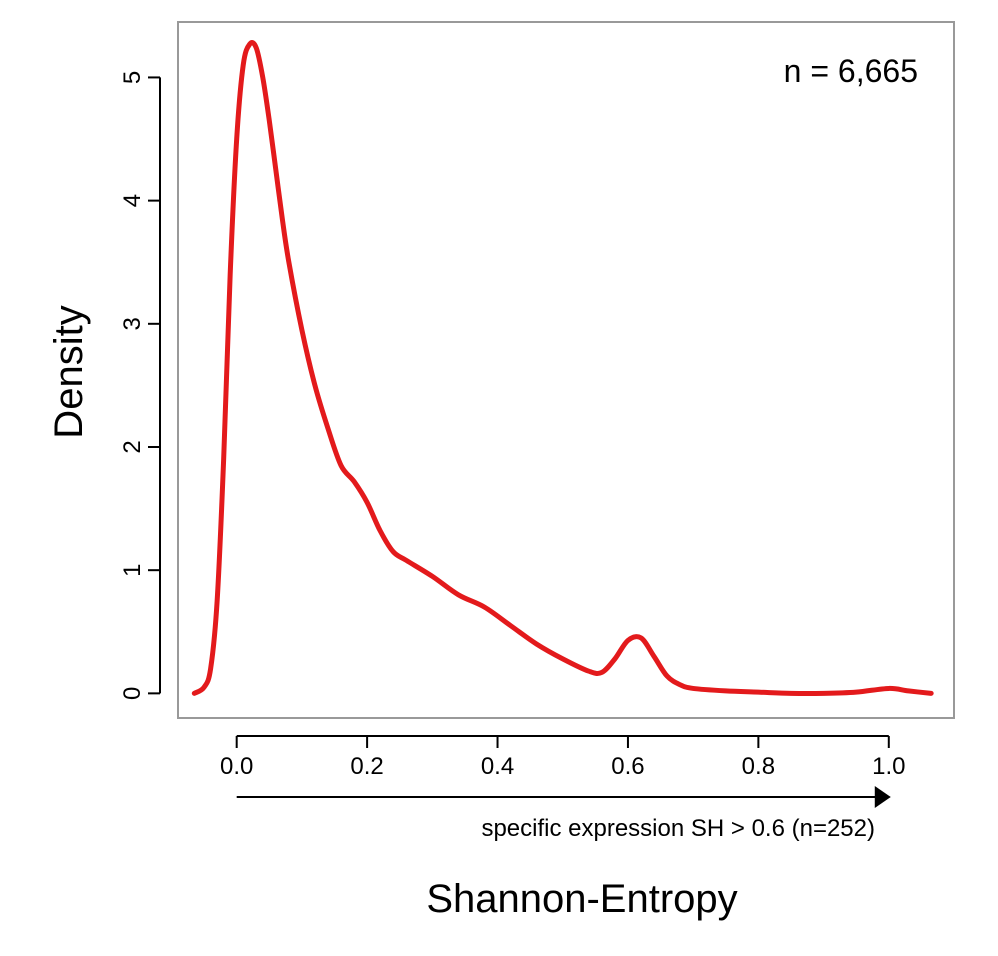 The image size is (998, 956). What do you see at coordinates (581, 899) in the screenshot?
I see `x-axis-title: Shannon-Entropy` at bounding box center [581, 899].